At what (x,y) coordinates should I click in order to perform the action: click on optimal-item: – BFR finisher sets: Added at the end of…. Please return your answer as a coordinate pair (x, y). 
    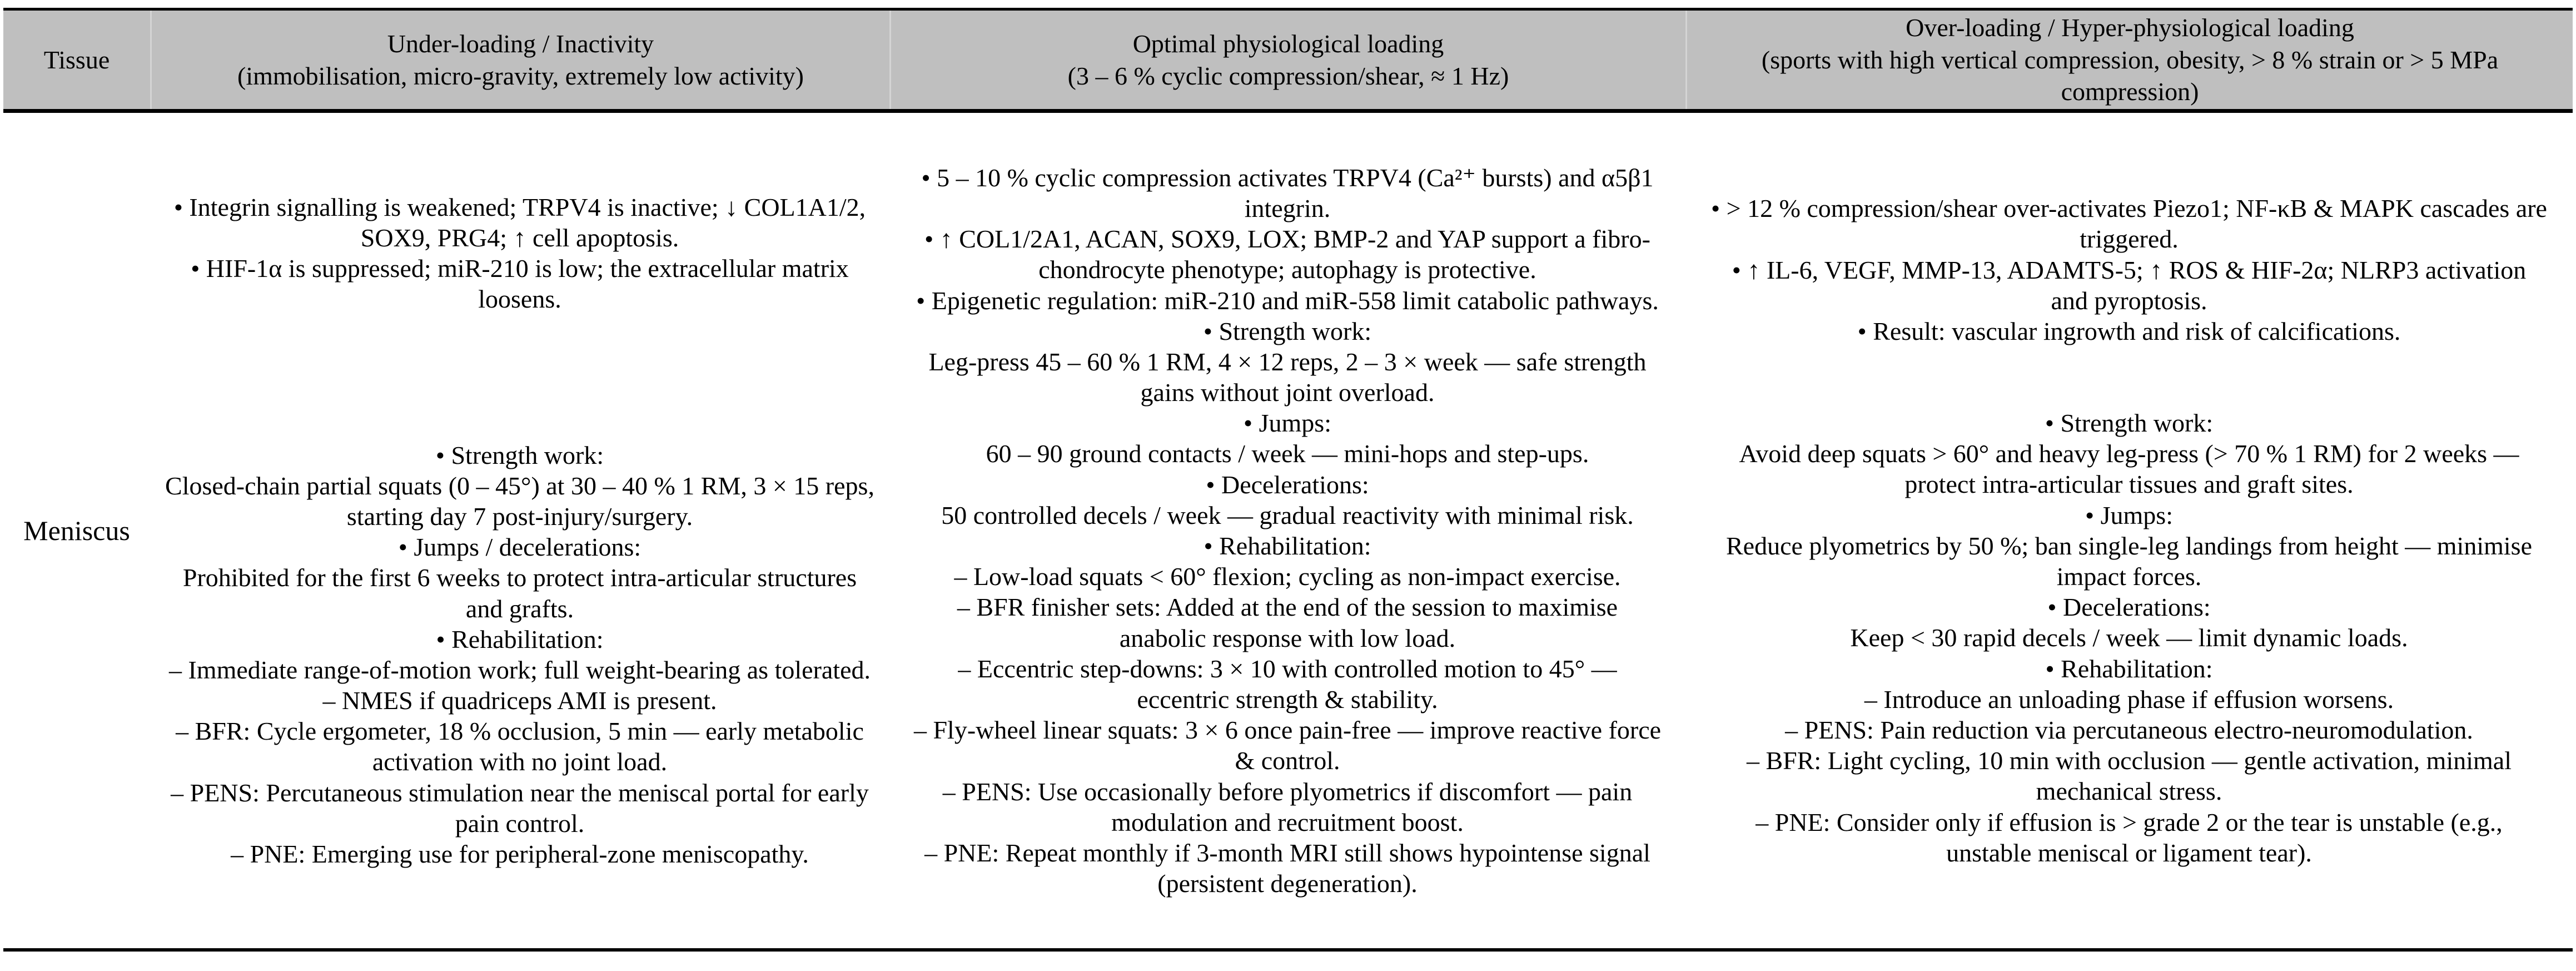
    Looking at the image, I should click on (1288, 622).